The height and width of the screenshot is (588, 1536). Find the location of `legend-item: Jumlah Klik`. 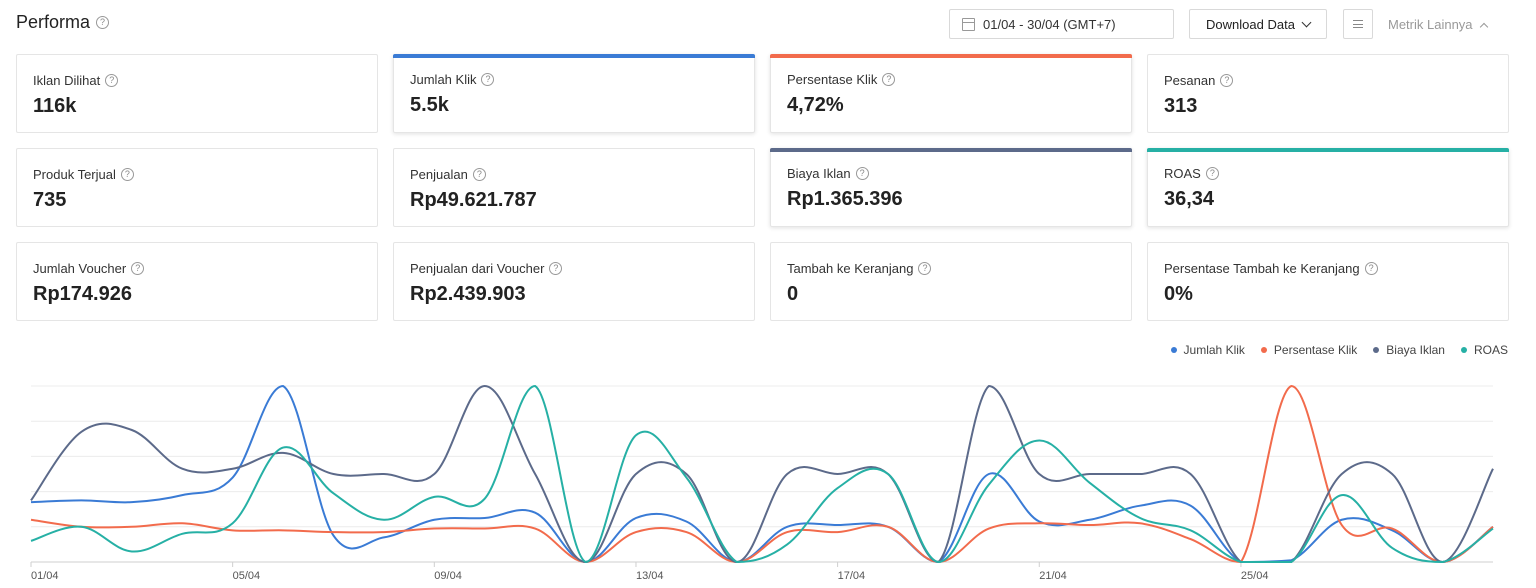

legend-item: Jumlah Klik is located at coordinates (1207, 350).